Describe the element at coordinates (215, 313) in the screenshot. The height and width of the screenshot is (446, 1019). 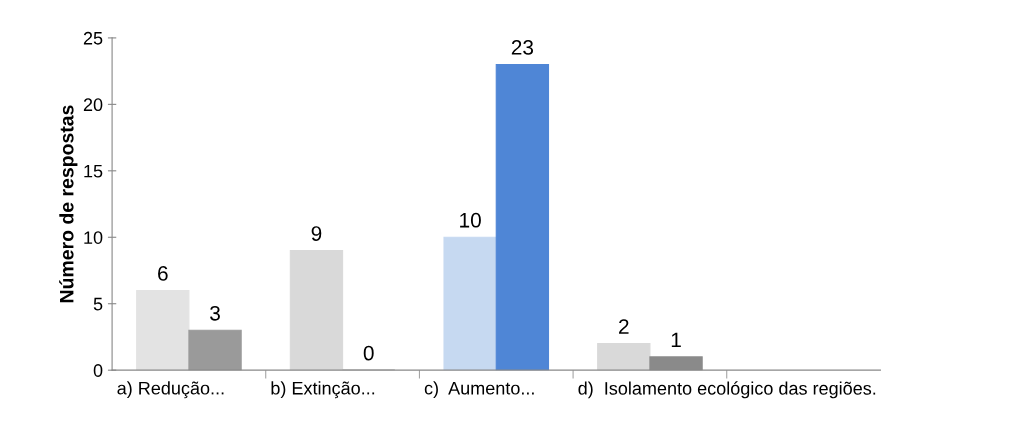
I see `data-label: 3` at that location.